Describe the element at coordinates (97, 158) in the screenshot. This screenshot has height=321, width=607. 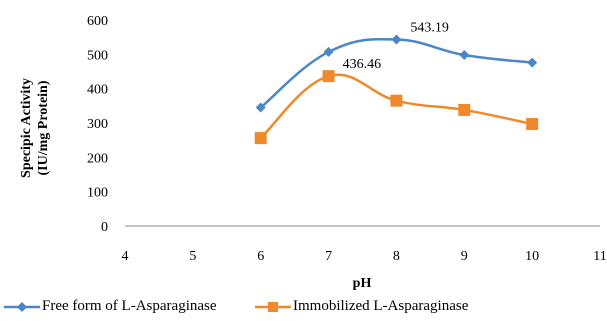
I see `y-tick-label: 200` at that location.